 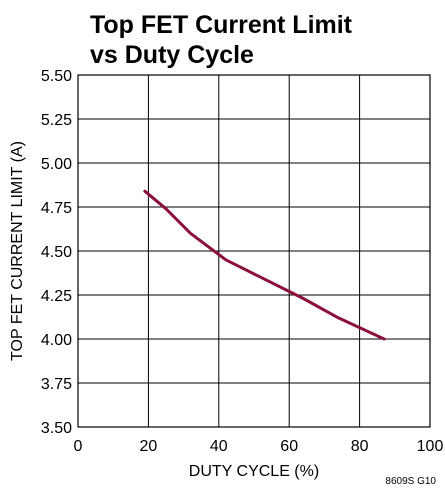 What do you see at coordinates (56, 340) in the screenshot?
I see `y-tick-label: 4.00` at bounding box center [56, 340].